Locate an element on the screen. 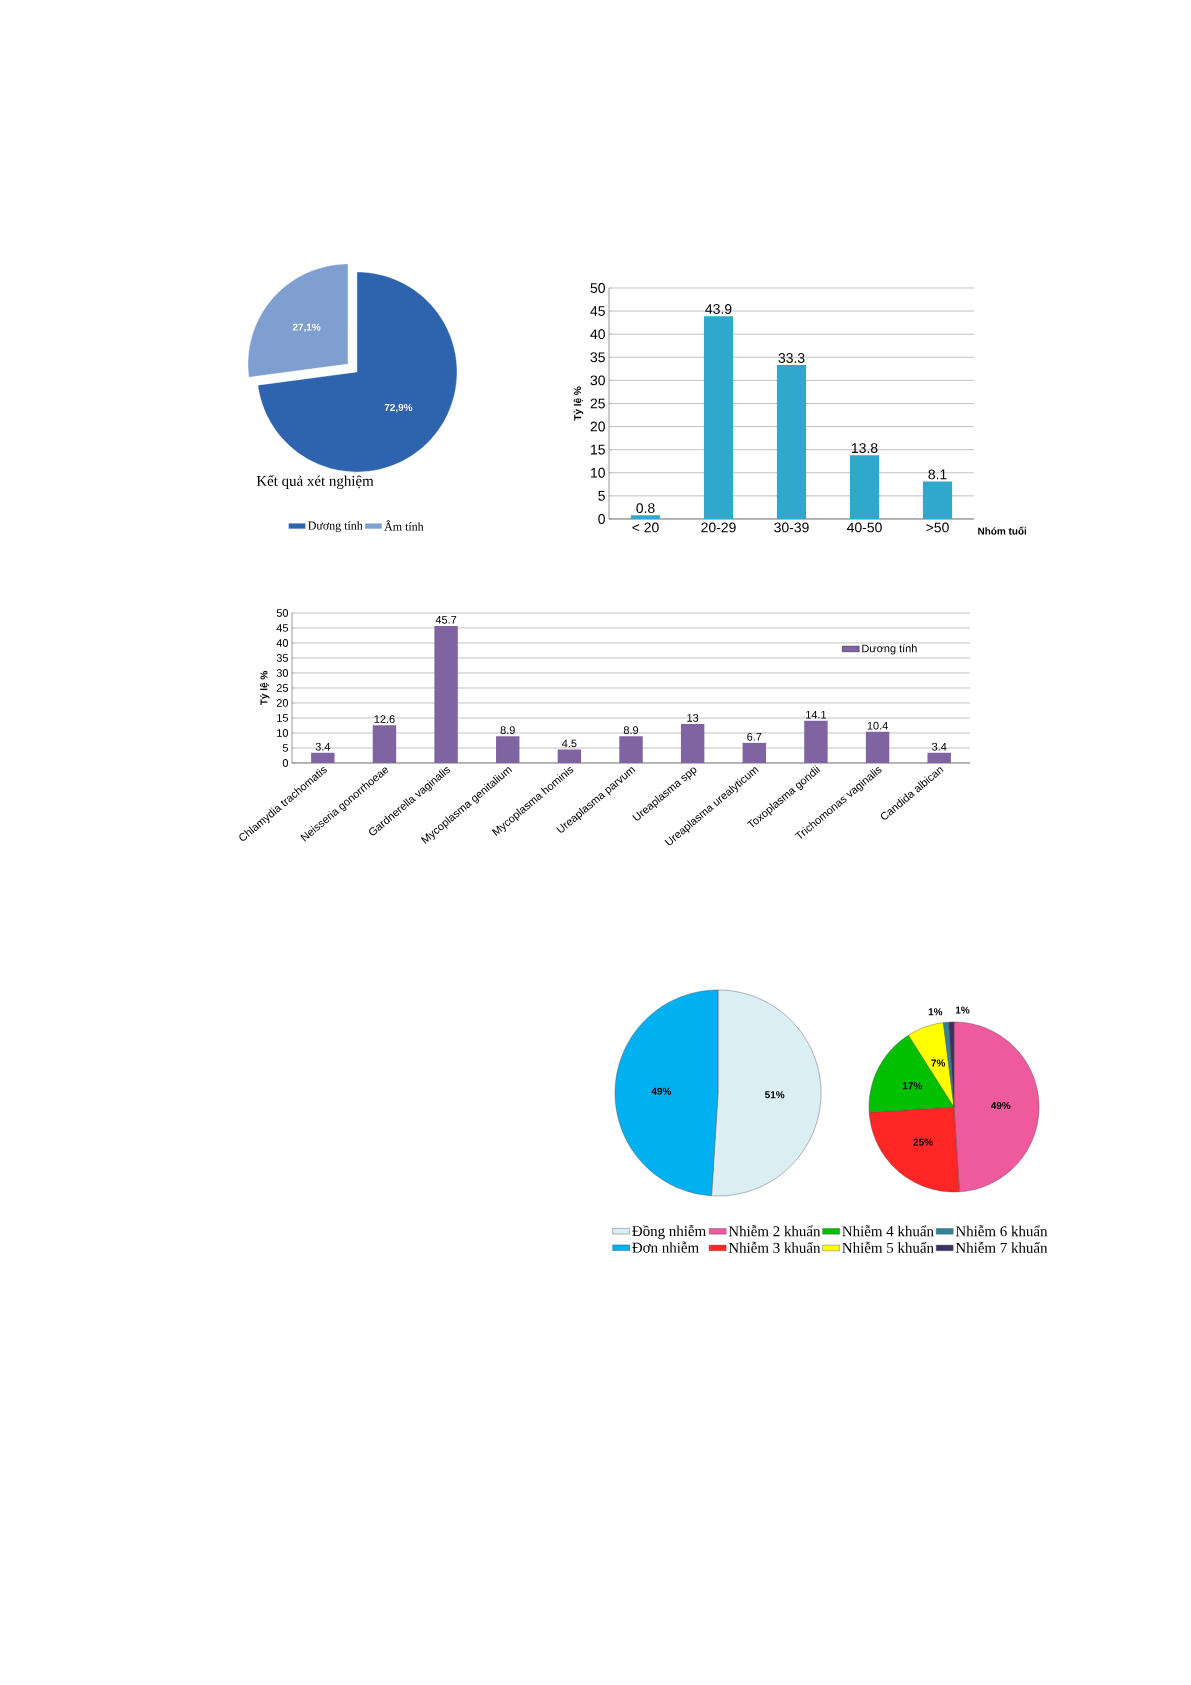 This screenshot has height=1685, width=1191. data-label: 12.6 is located at coordinates (384, 719).